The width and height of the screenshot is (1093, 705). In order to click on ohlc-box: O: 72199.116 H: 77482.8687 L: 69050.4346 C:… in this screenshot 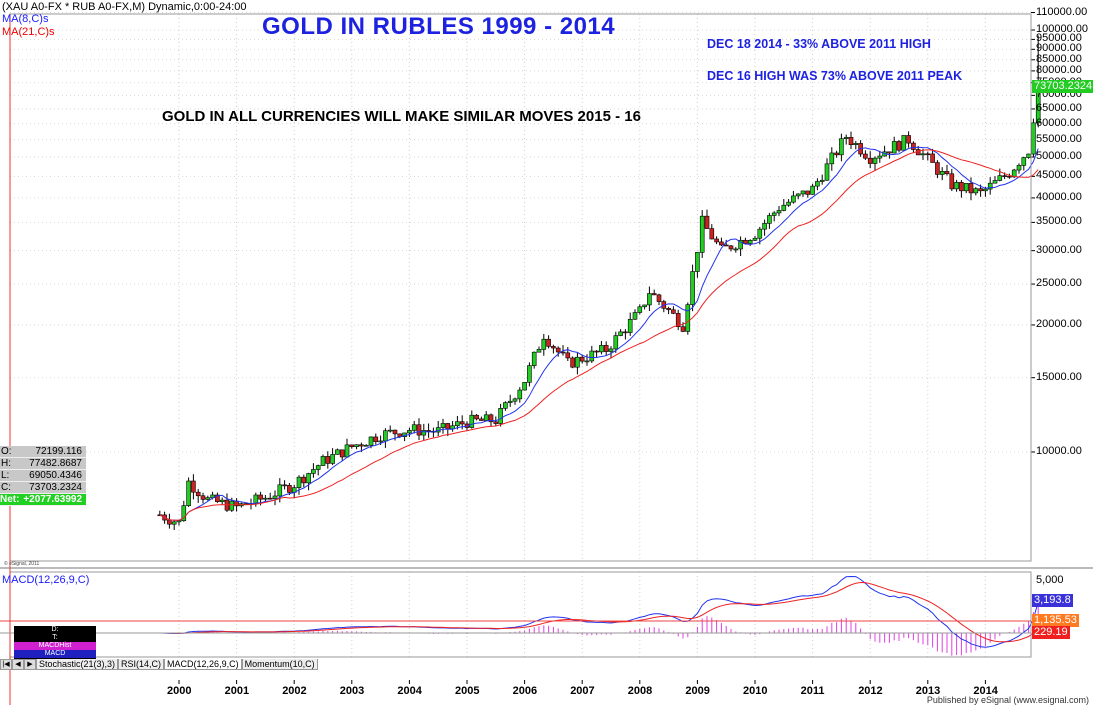, I will do `click(43, 476)`.